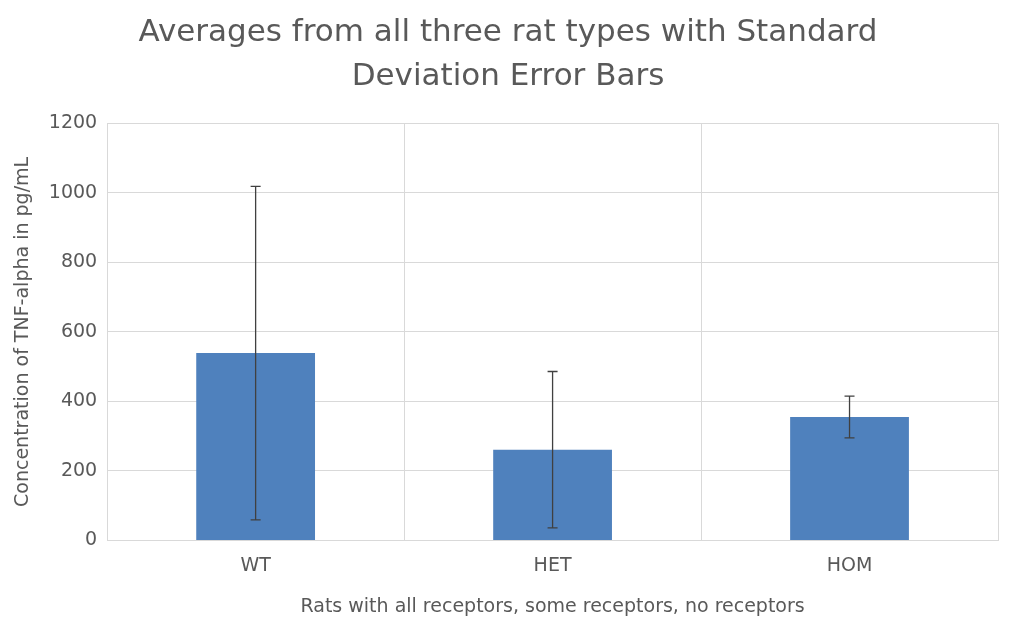 The height and width of the screenshot is (635, 1020). Describe the element at coordinates (21, 331) in the screenshot. I see `y-axis-title: Concentration of TNF-alpha in pg/mL` at that location.